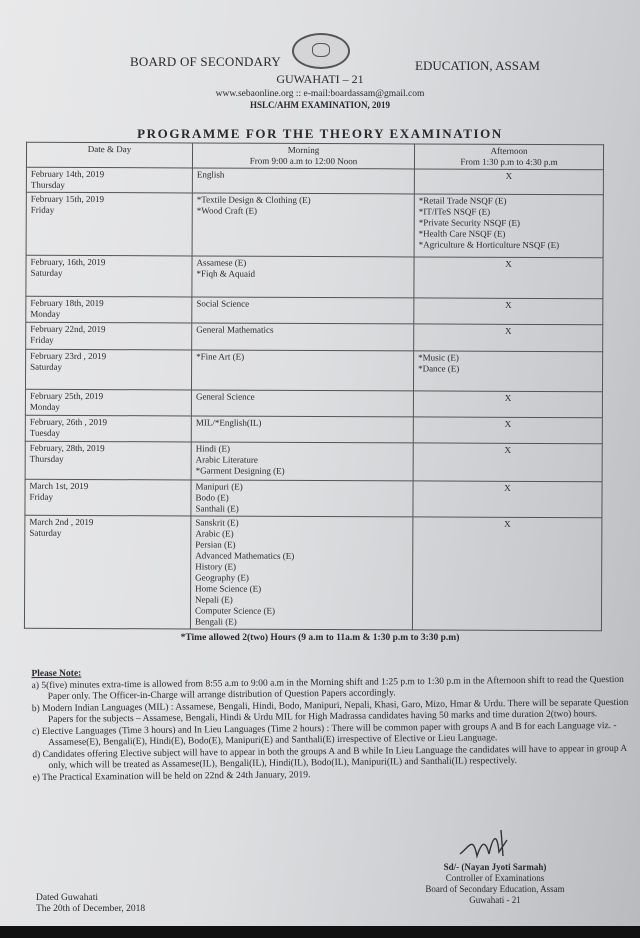  What do you see at coordinates (215, 621) in the screenshot?
I see `morning-subject: Bengali (E)` at bounding box center [215, 621].